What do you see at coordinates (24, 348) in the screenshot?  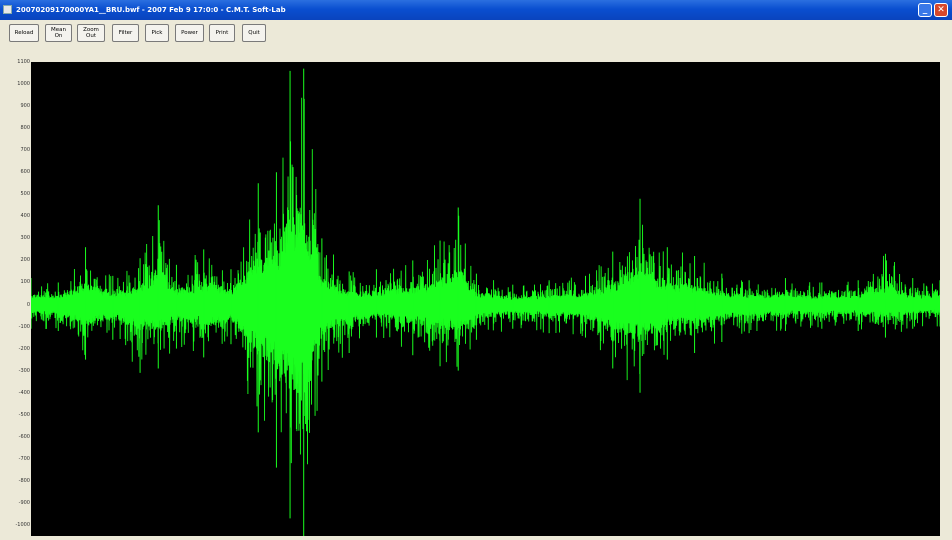 I see `y-tick-label: -200` at bounding box center [24, 348].